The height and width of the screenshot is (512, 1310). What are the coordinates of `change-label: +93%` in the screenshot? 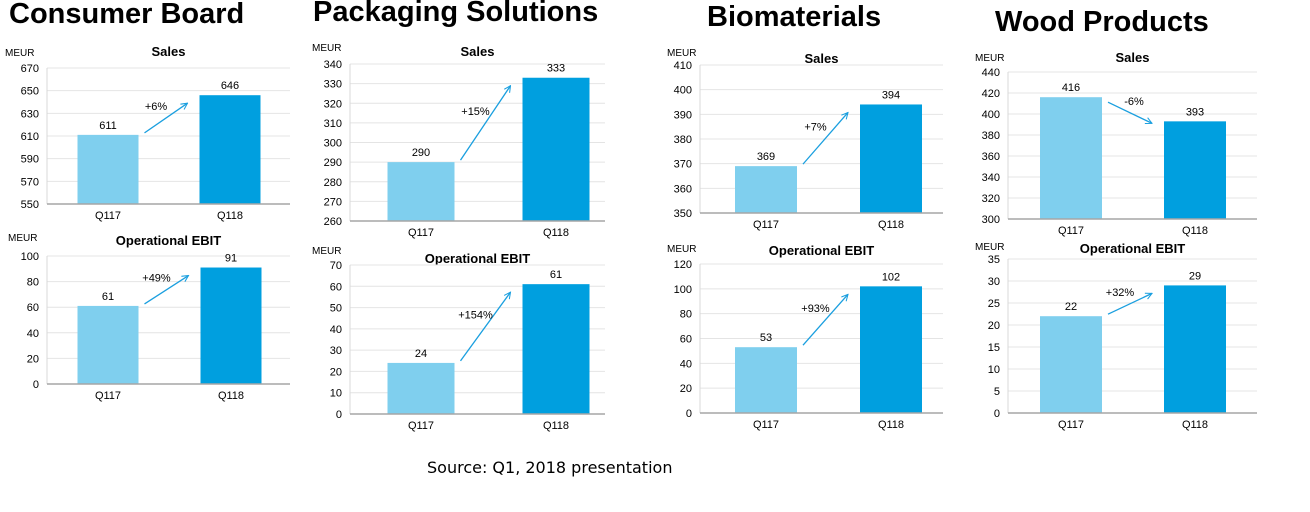 It's located at (815, 309).